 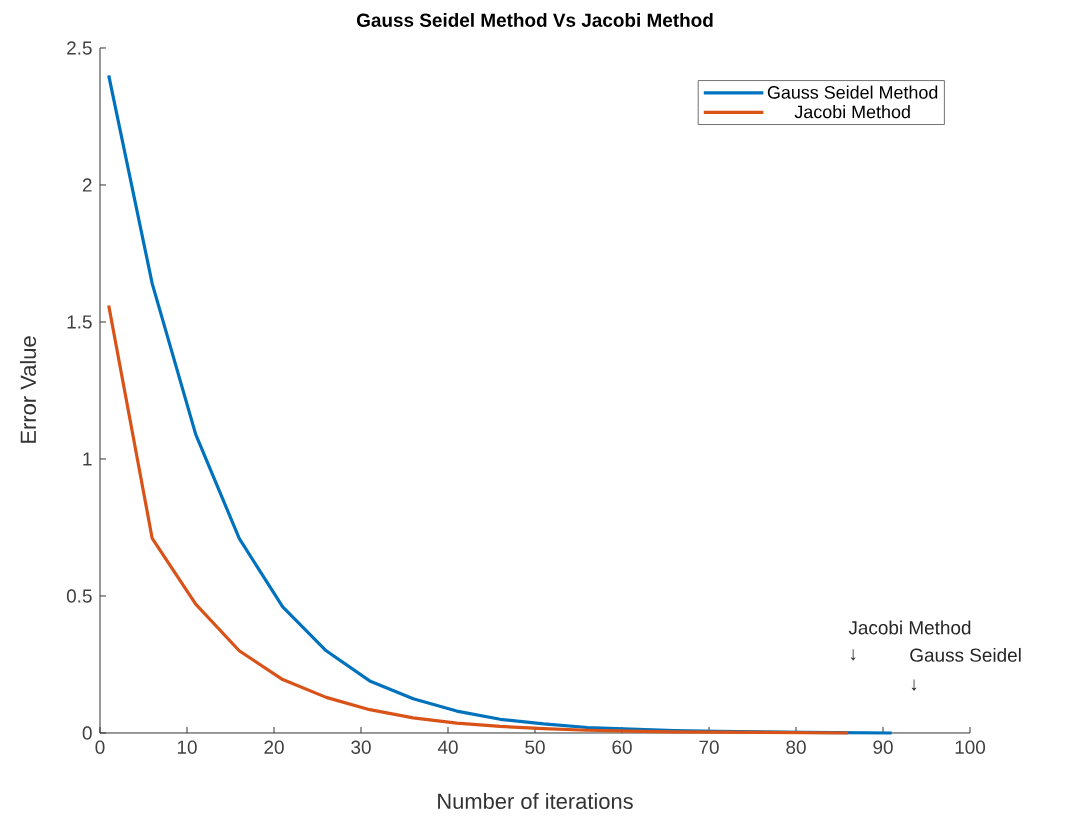 What do you see at coordinates (852, 112) in the screenshot?
I see `legend-label: Jacobi Method` at bounding box center [852, 112].